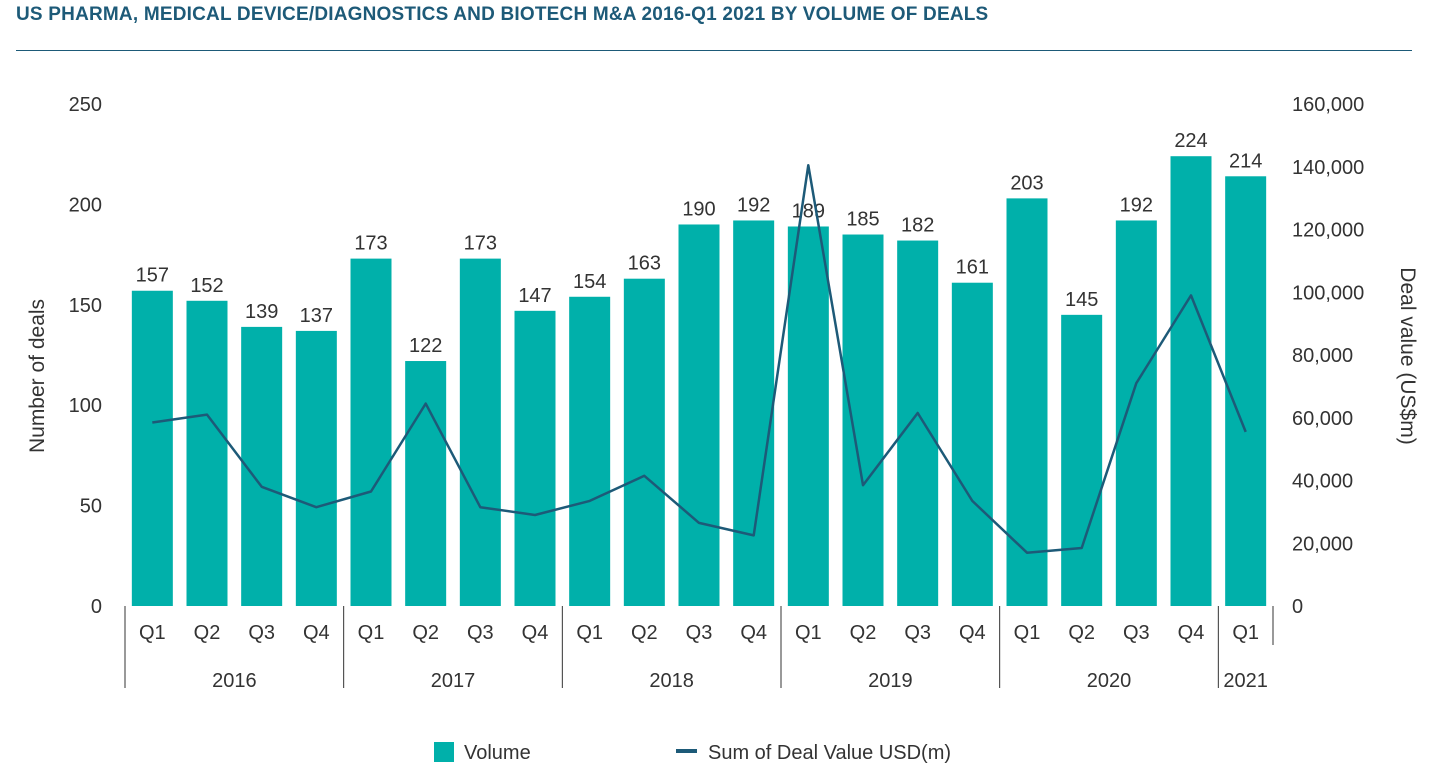 The image size is (1449, 777). What do you see at coordinates (714, 50) in the screenshot?
I see `title-divider` at bounding box center [714, 50].